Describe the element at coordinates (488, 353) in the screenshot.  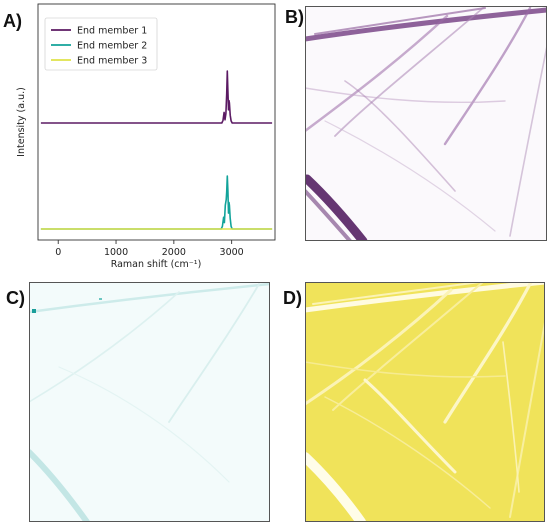
I see `map-d-fiber-right` at that location.